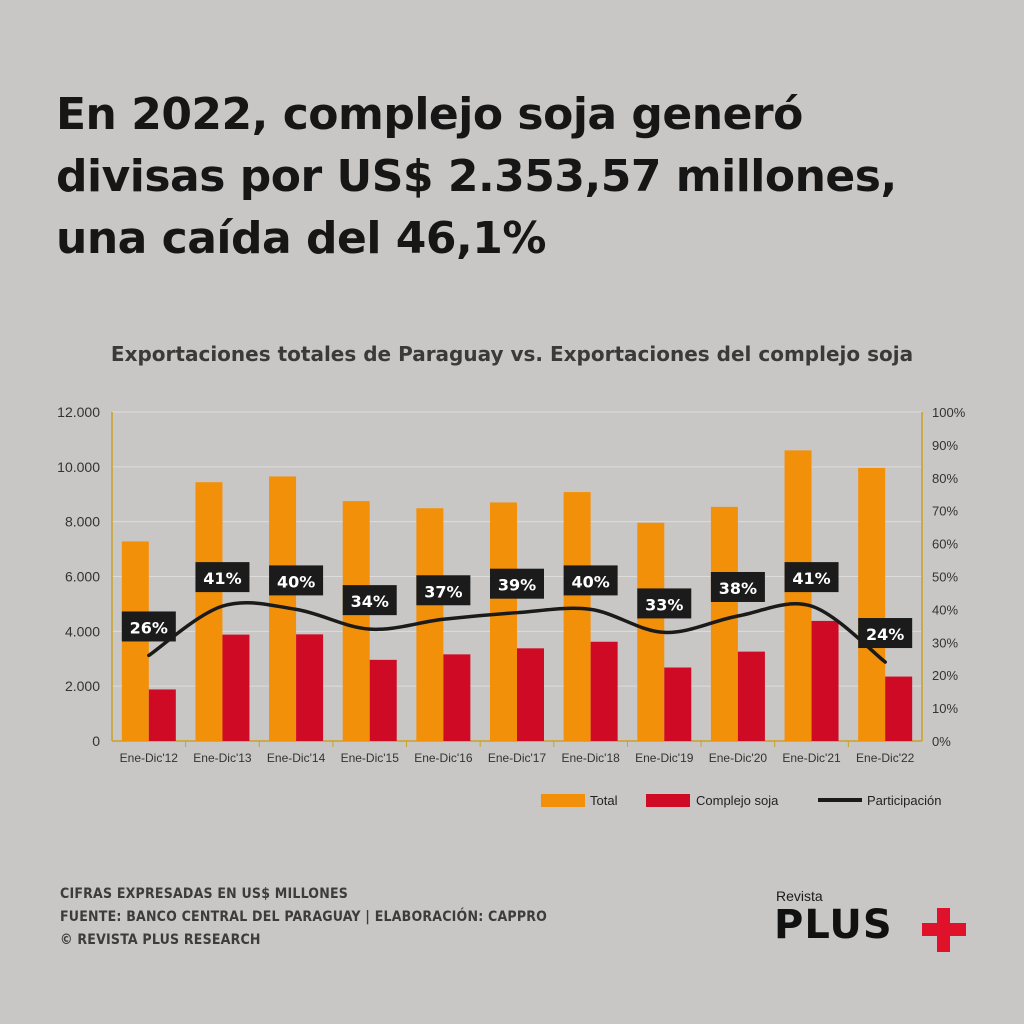 This screenshot has width=1024, height=1024. What do you see at coordinates (78, 412) in the screenshot?
I see `y-left-tick-label: 12.000` at bounding box center [78, 412].